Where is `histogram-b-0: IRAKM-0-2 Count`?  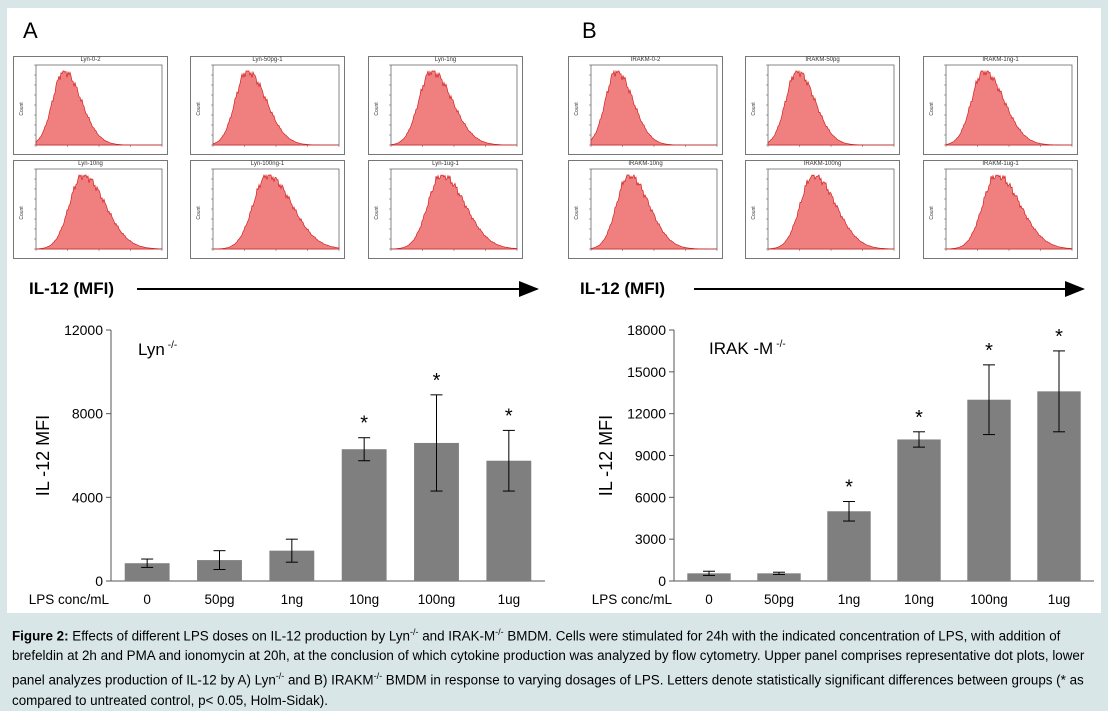
histogram-b-0: IRAKM-0-2 Count is located at coordinates (645, 105).